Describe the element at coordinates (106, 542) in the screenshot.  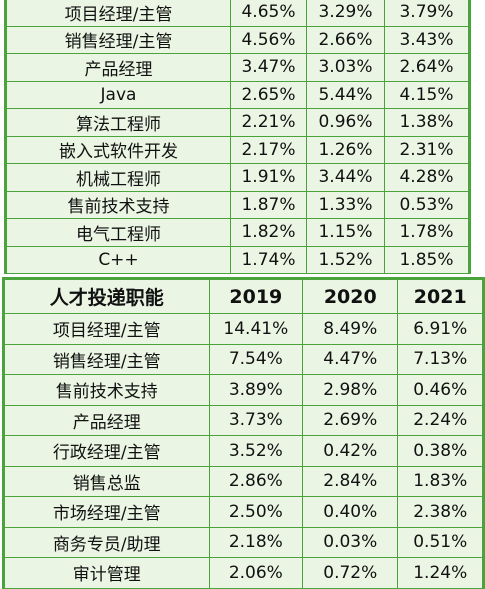
I see `job-cell: 商务专员/助理` at that location.